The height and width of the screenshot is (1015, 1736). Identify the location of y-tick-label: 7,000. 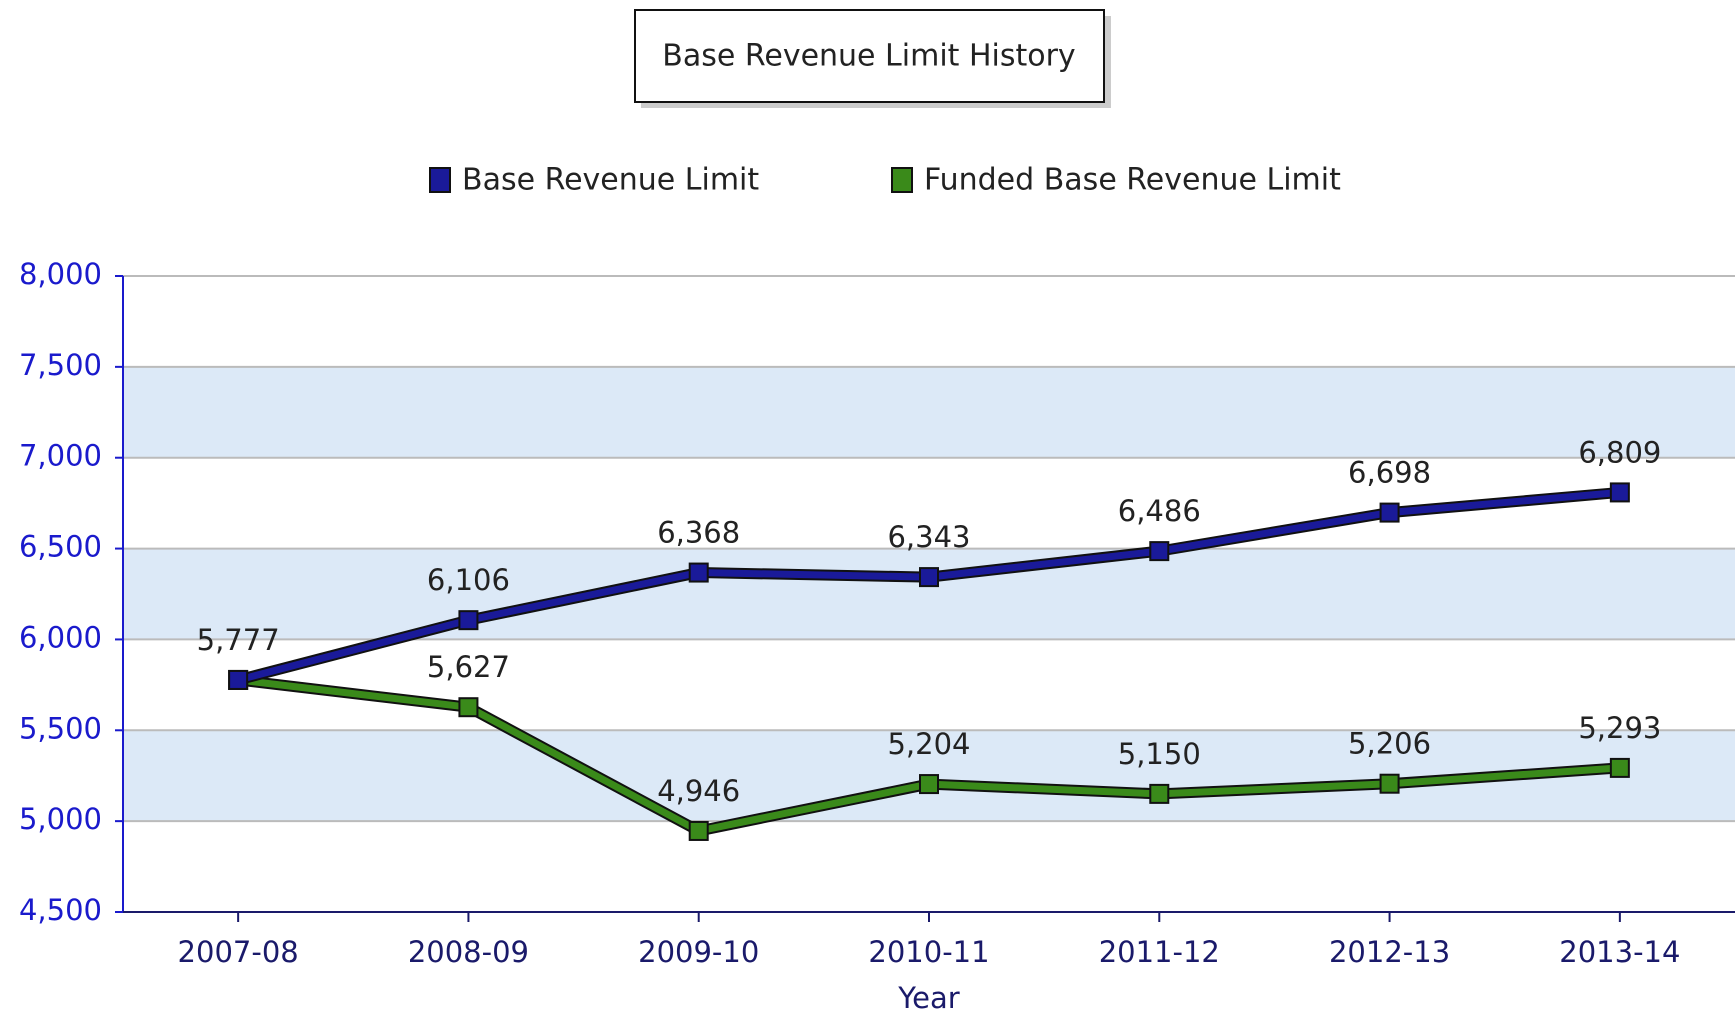
(60, 456).